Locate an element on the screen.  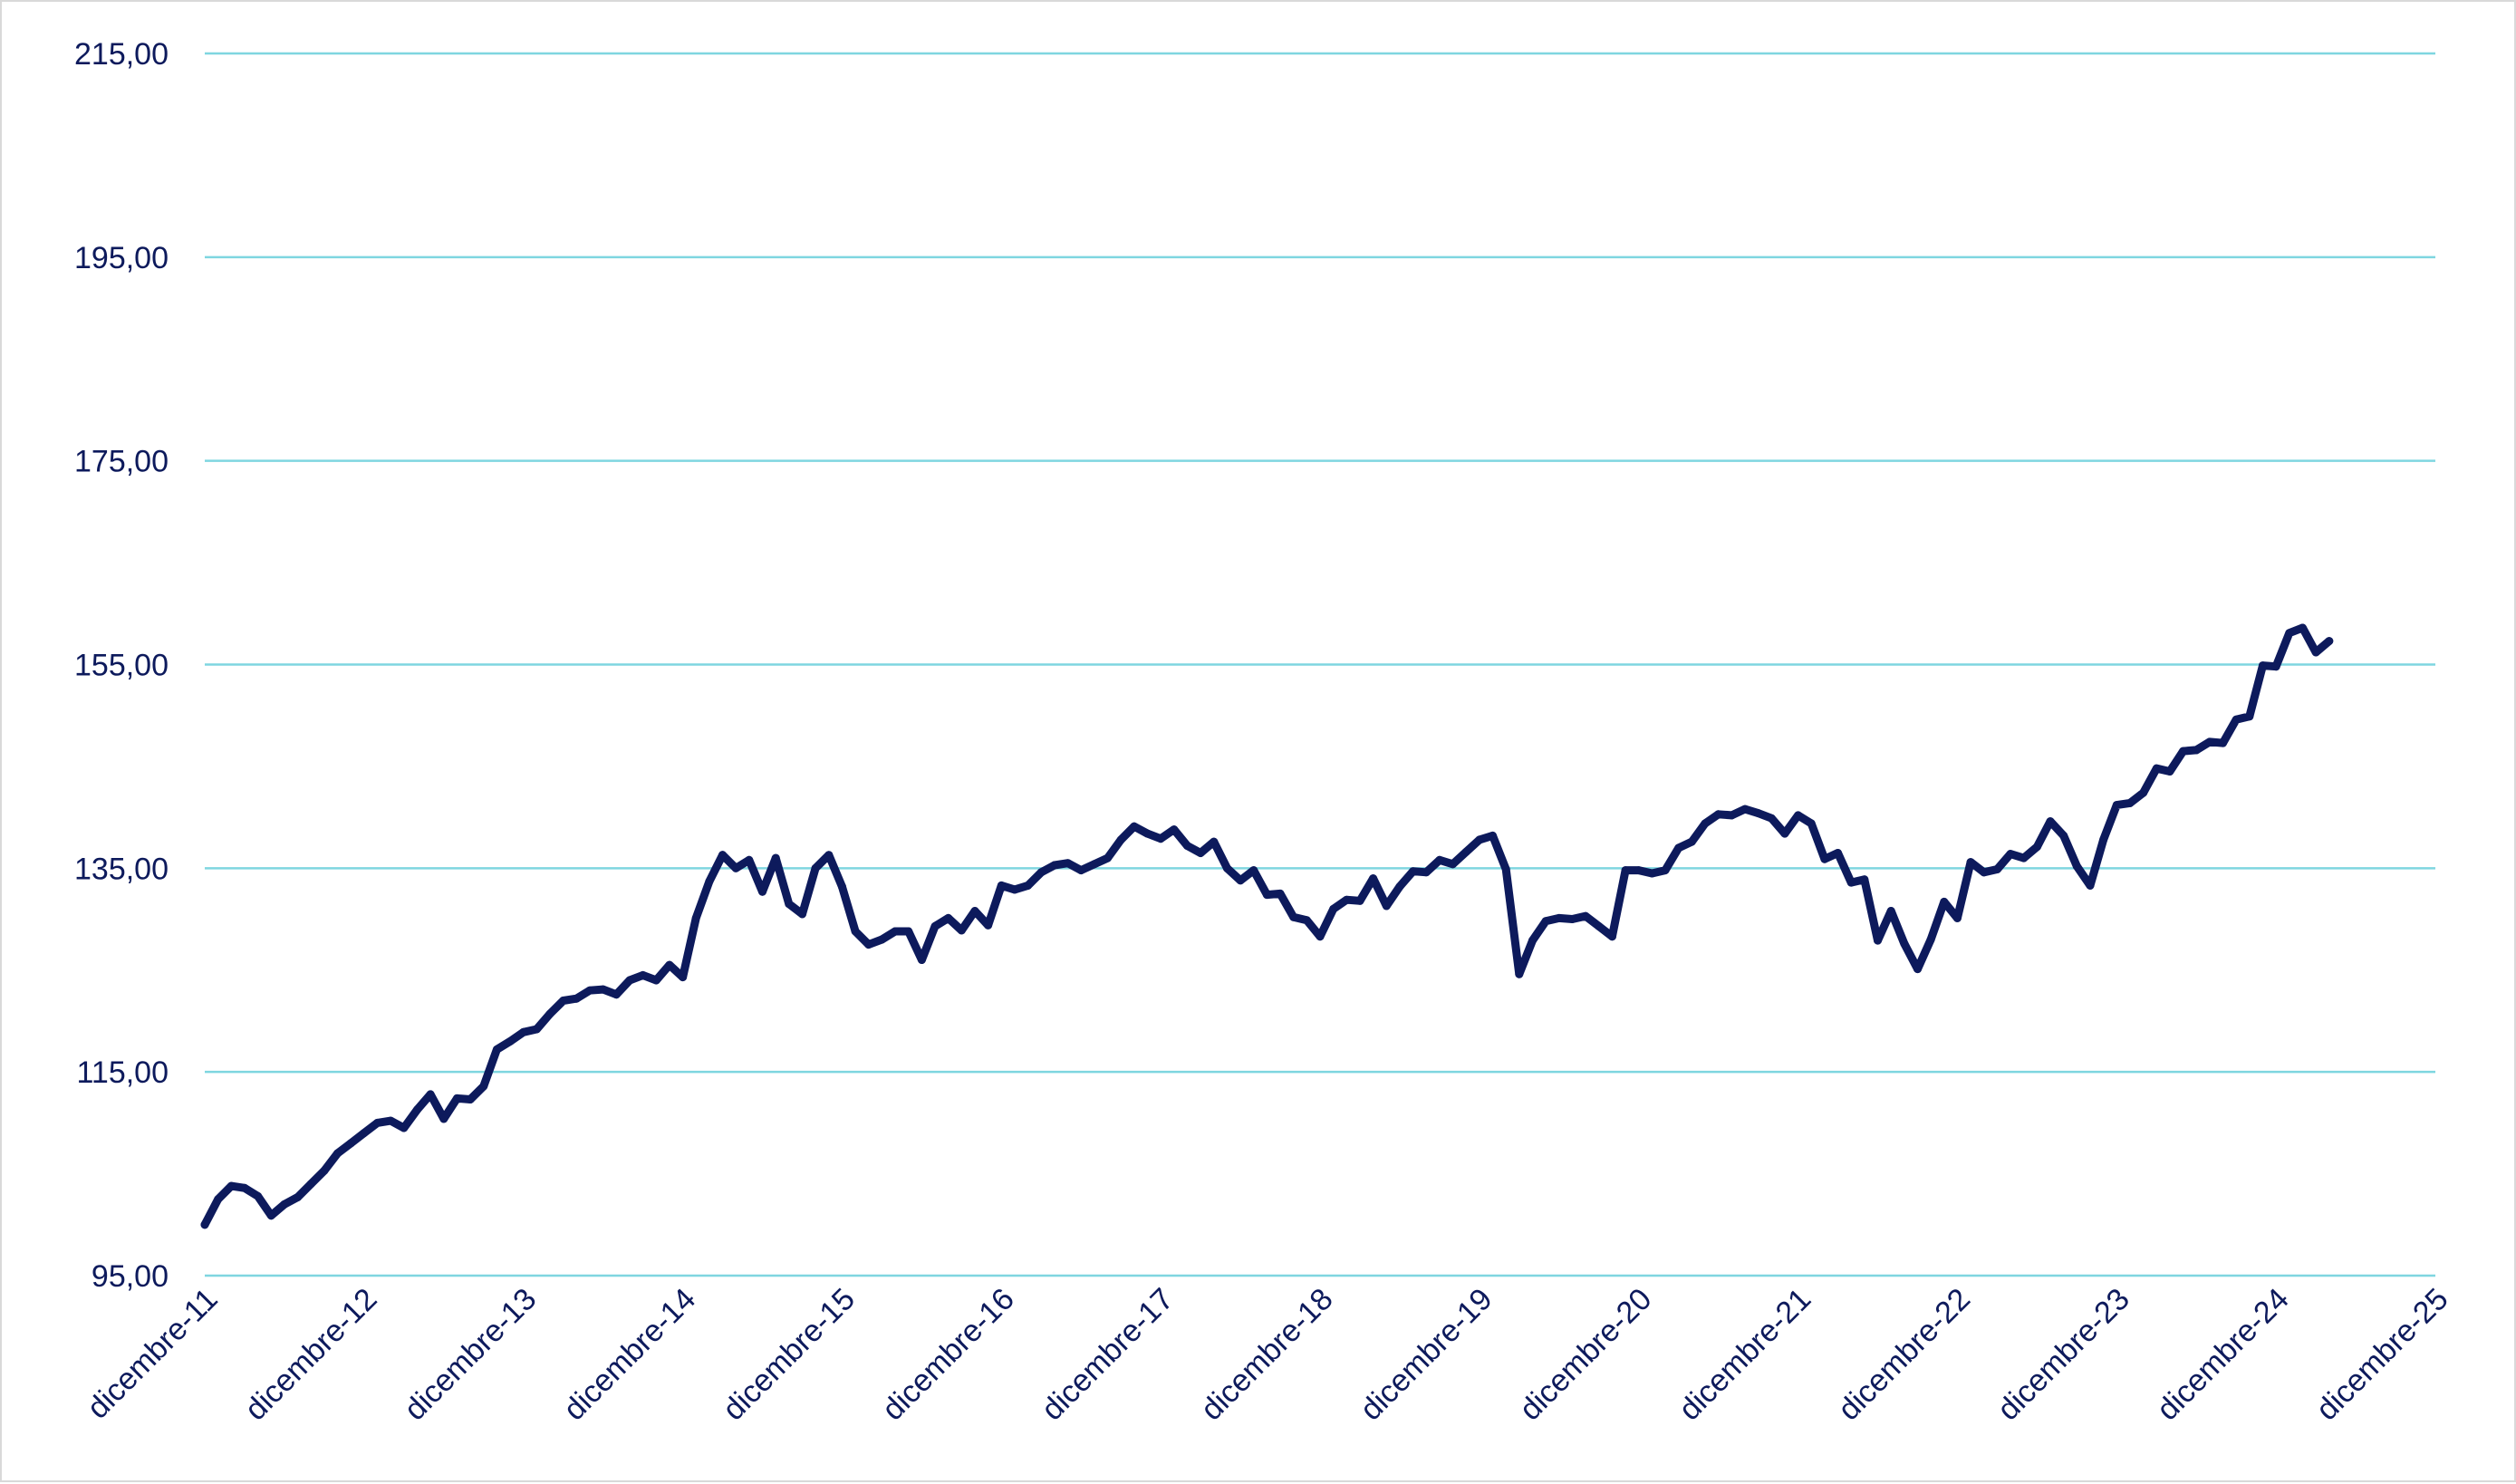
x-tick-label: dicembre-21 is located at coordinates (1745, 1355).